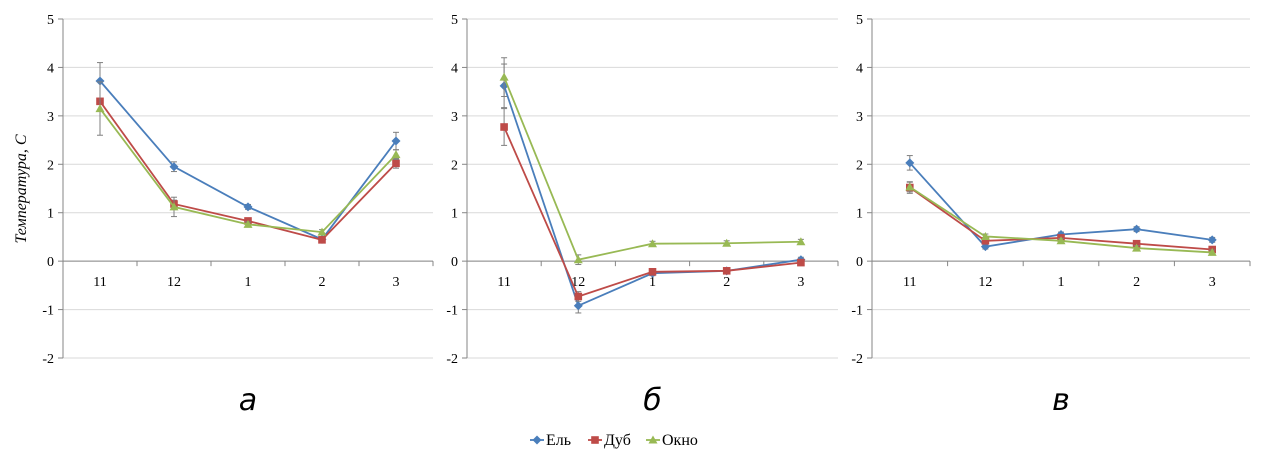 Image resolution: width=1266 pixels, height=454 pixels. What do you see at coordinates (21, 188) in the screenshot?
I see `y-axis-title: Температура, С` at bounding box center [21, 188].